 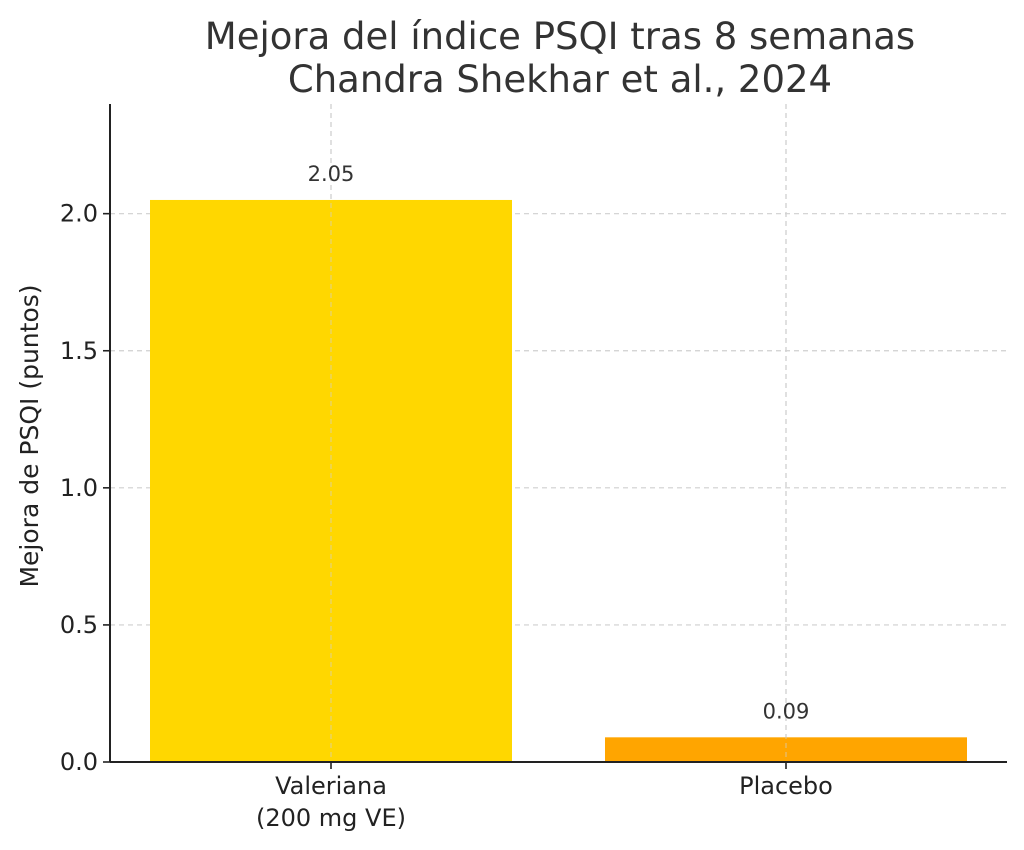 What do you see at coordinates (560, 36) in the screenshot?
I see `chart-title: Mejora del índice PSQI tras 8 semanas` at bounding box center [560, 36].